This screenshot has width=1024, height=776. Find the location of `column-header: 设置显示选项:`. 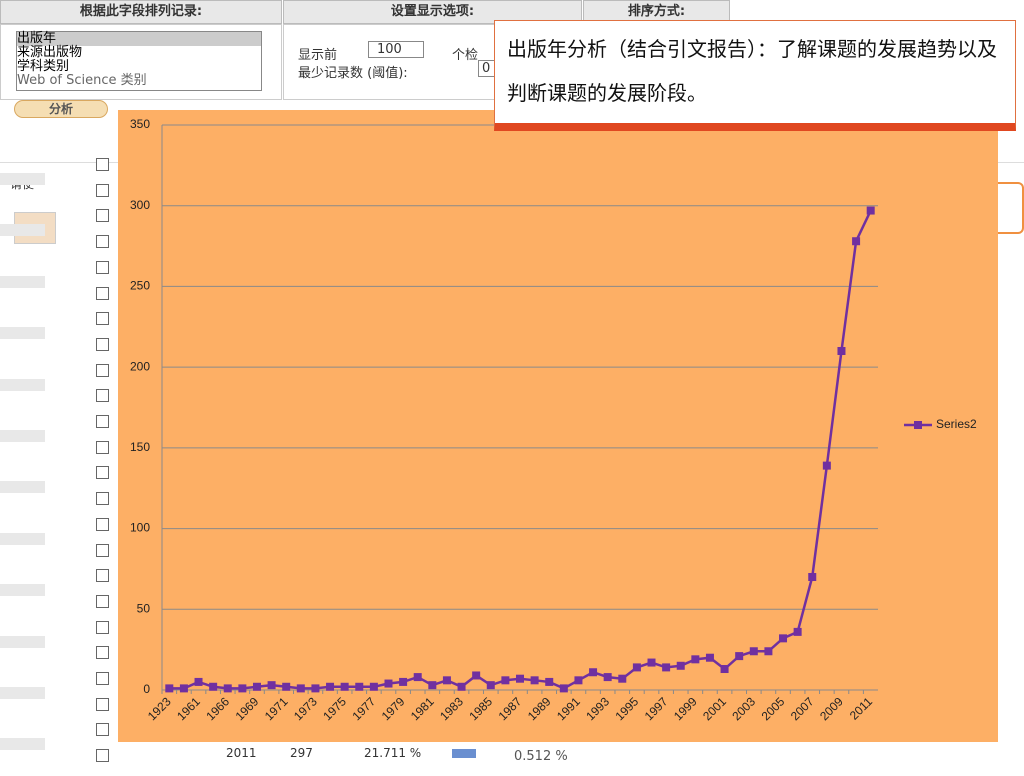

column-header: 设置显示选项: is located at coordinates (432, 12).